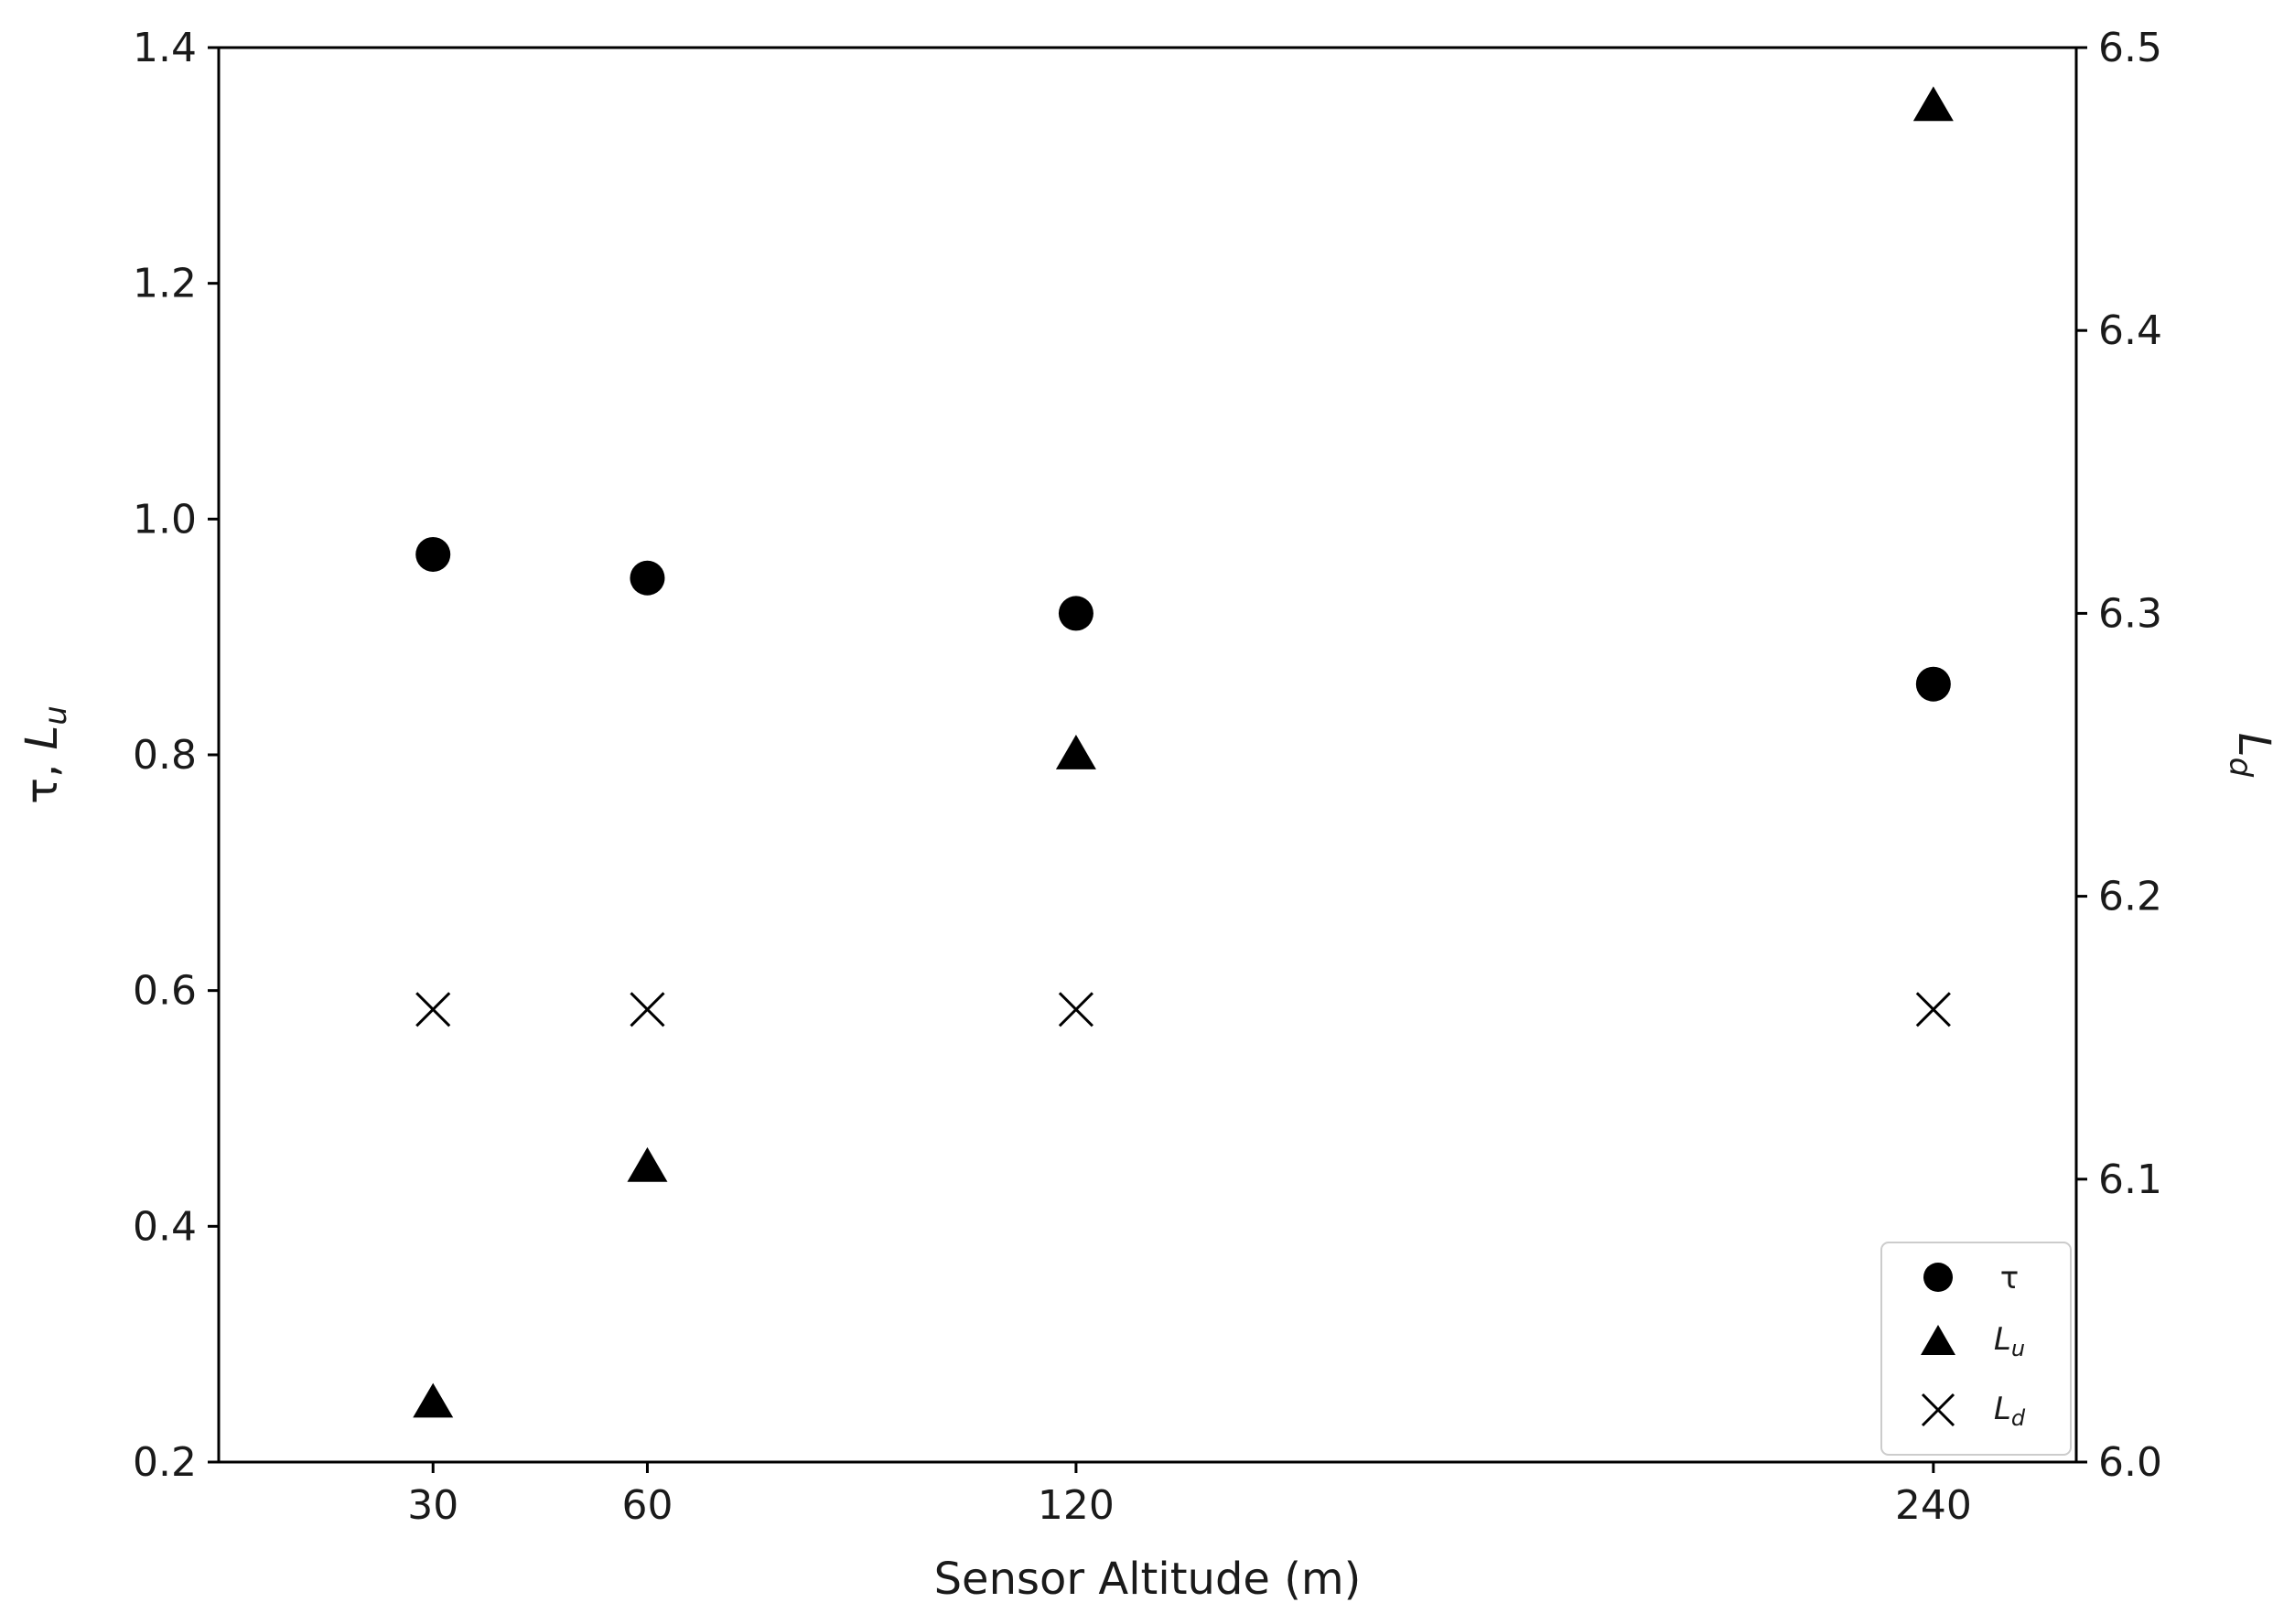 This screenshot has width=2273, height=1624. I want to click on left-y-tick-label: 0.6, so click(165, 992).